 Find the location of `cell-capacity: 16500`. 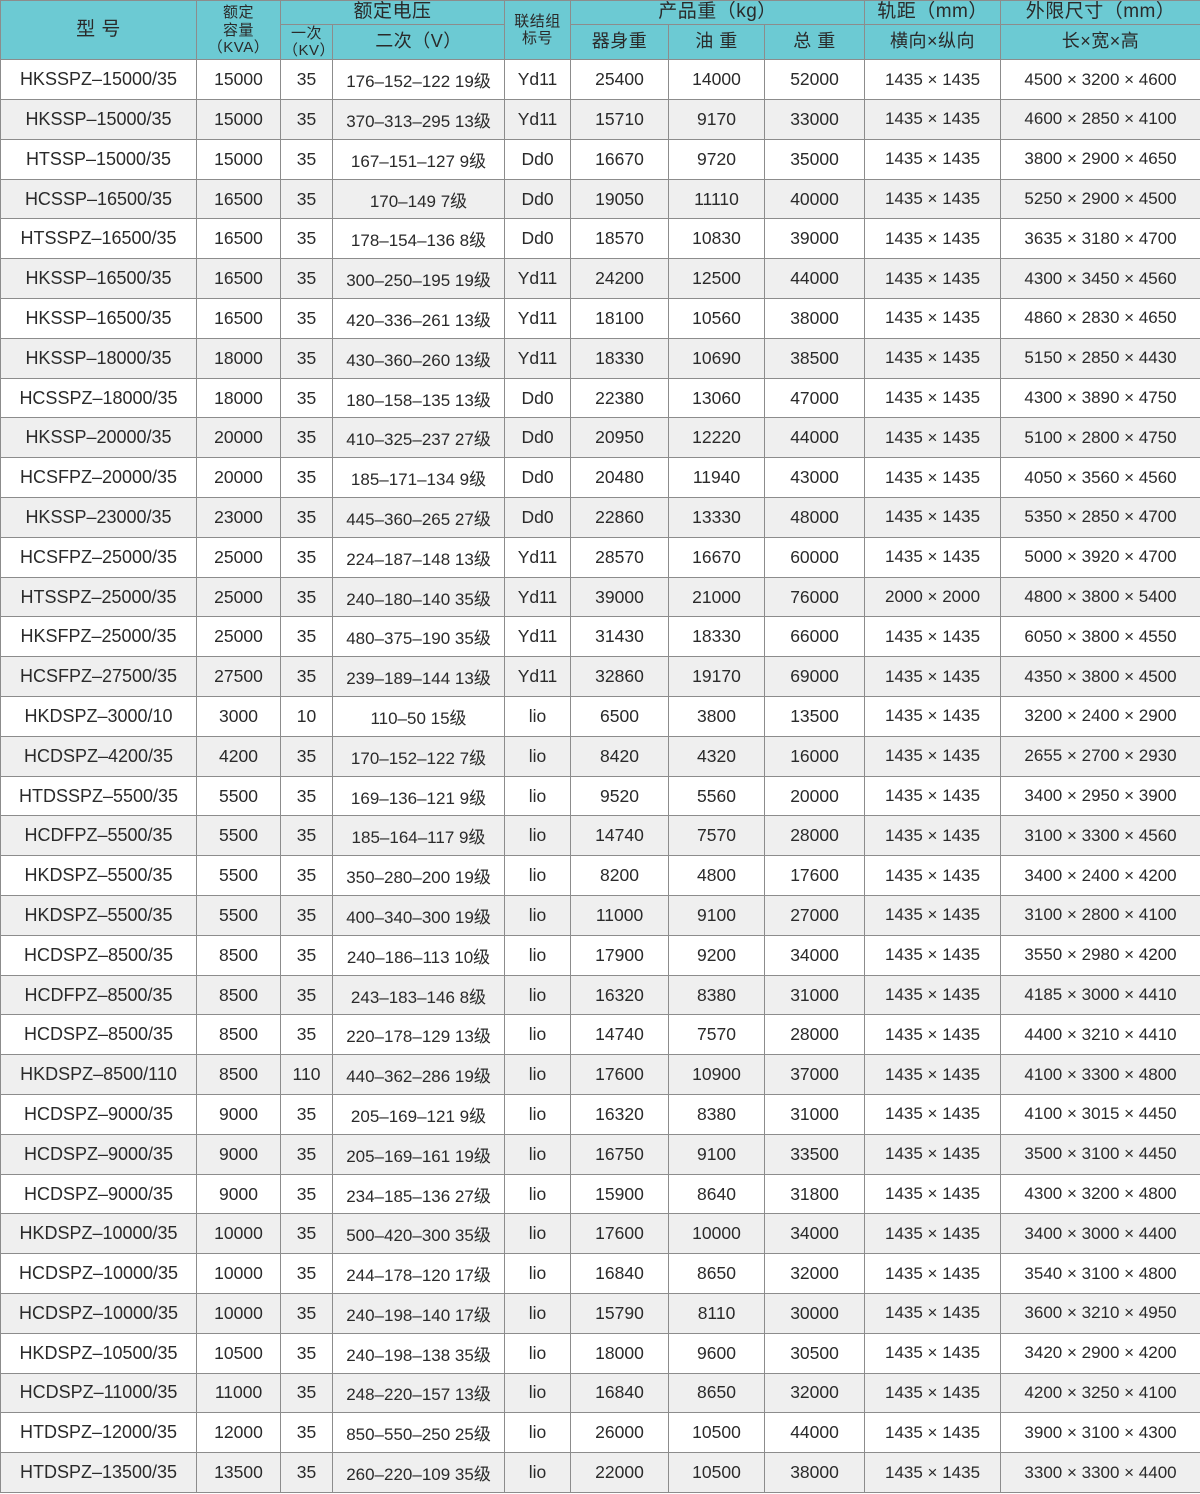

cell-capacity: 16500 is located at coordinates (238, 279).